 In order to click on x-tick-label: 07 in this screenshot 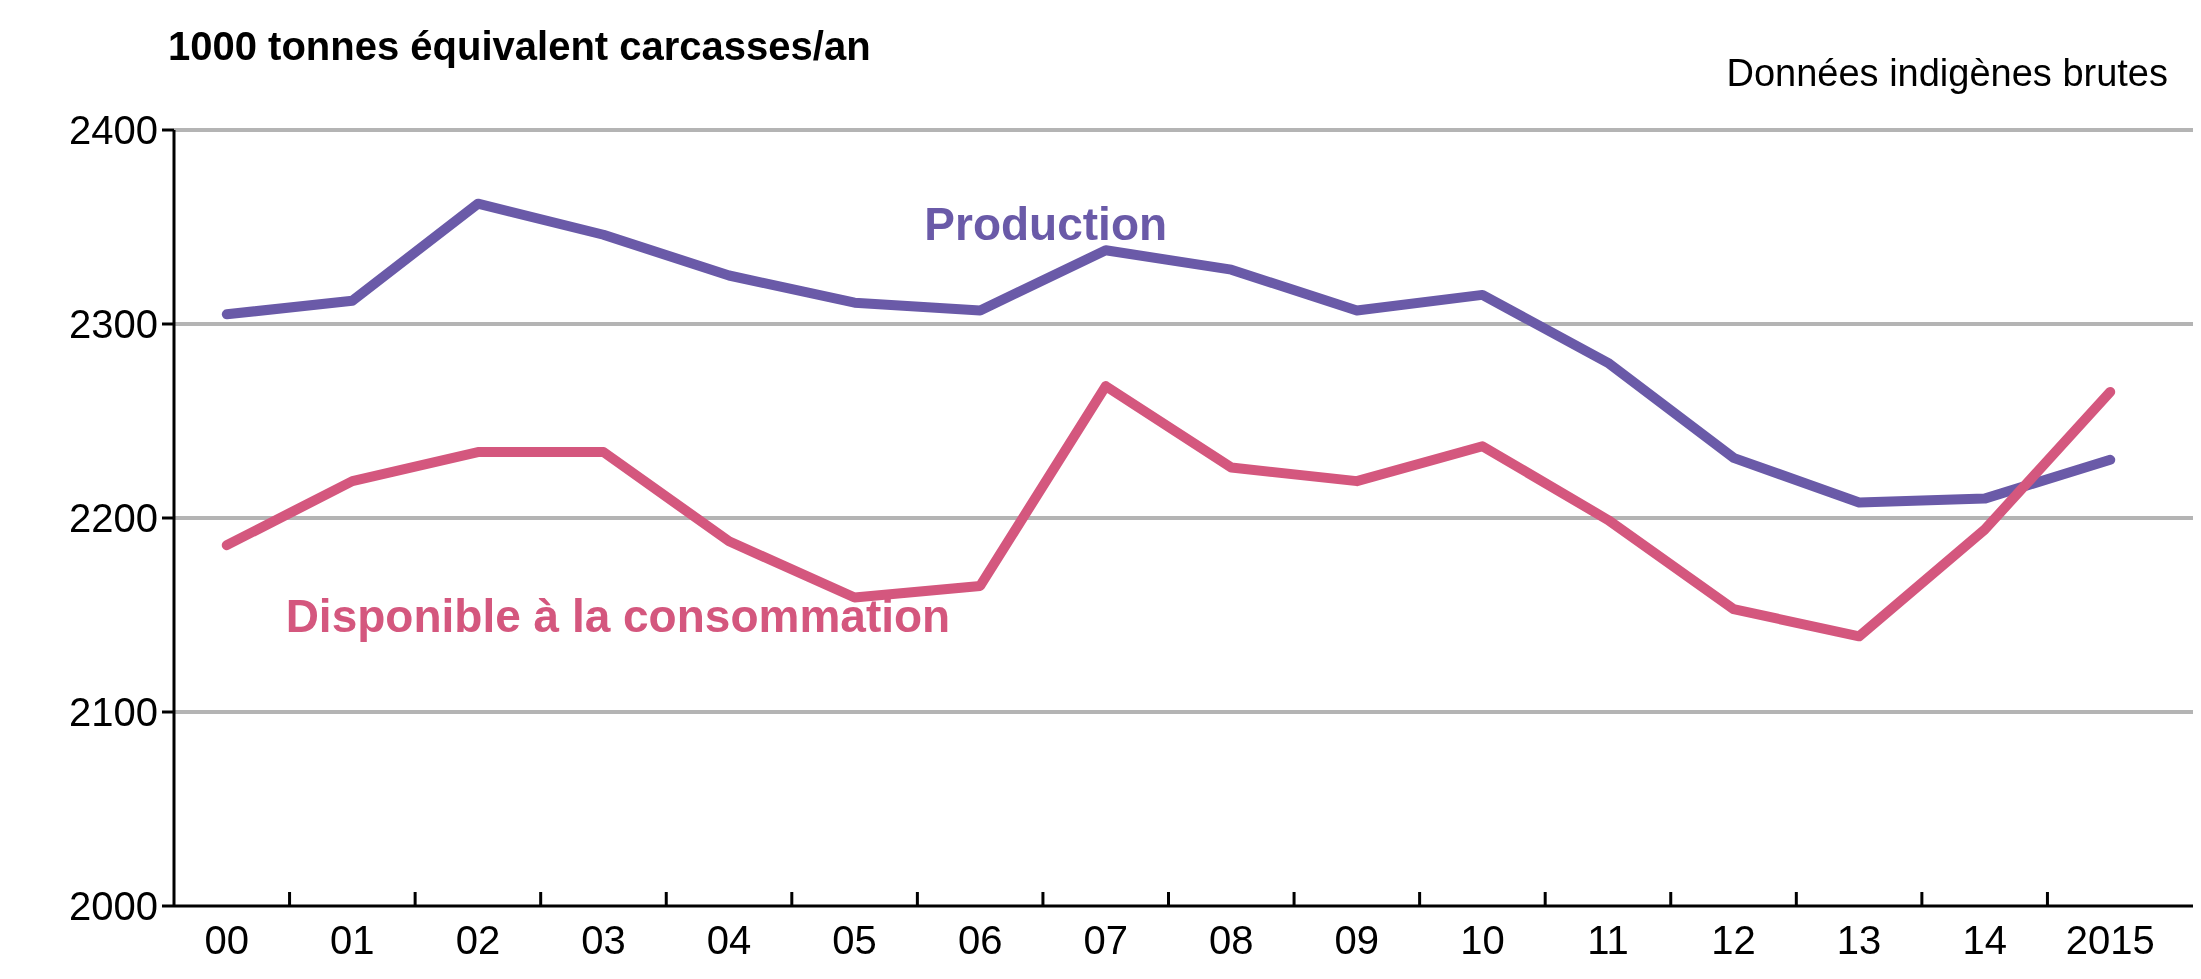, I will do `click(1105, 940)`.